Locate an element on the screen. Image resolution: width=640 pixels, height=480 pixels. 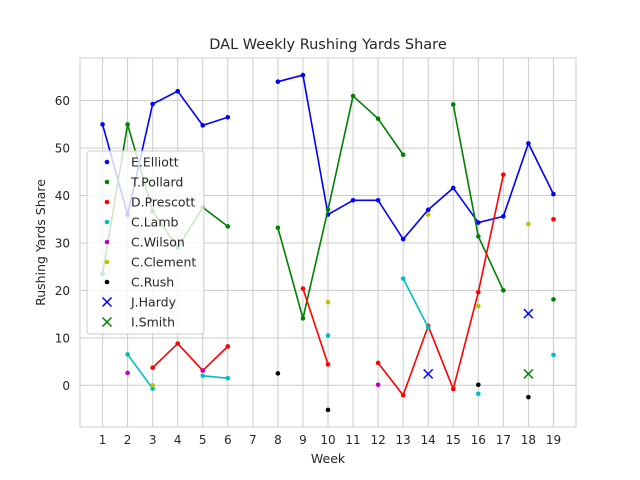
x-tick-label: 4 is located at coordinates (178, 440).